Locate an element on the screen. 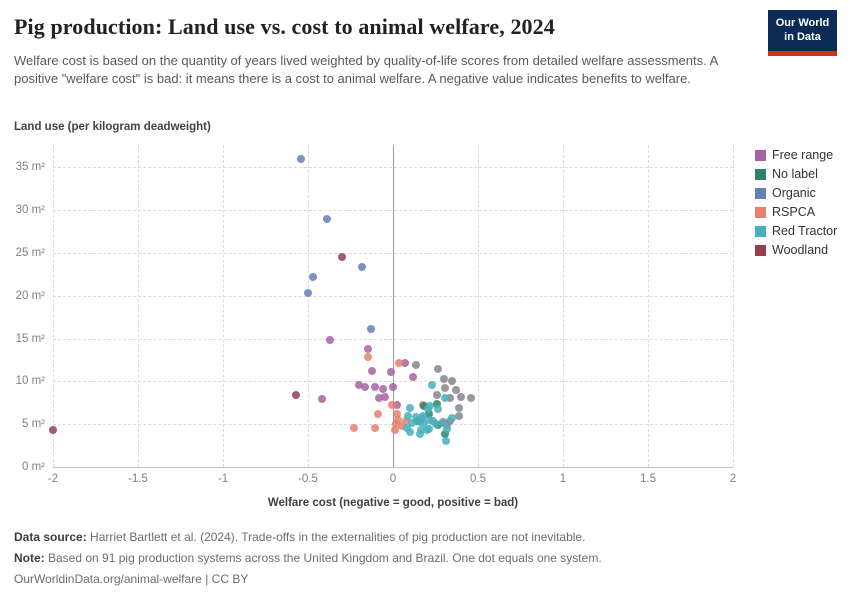 Image resolution: width=850 pixels, height=600 pixels. legend-item: No label is located at coordinates (796, 174).